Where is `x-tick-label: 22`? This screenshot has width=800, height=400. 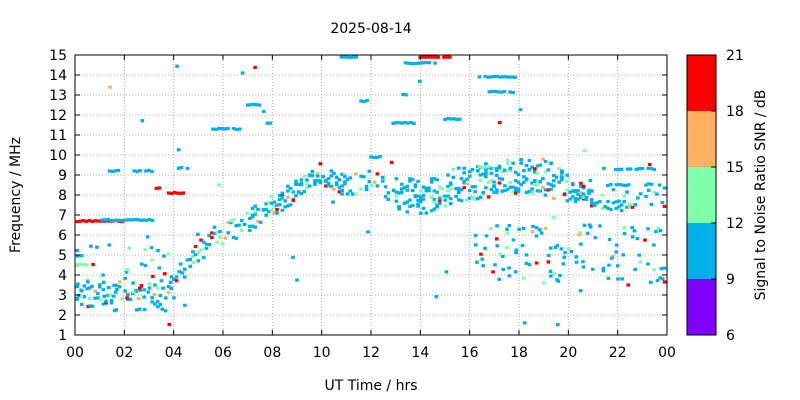
x-tick-label: 22 is located at coordinates (618, 353).